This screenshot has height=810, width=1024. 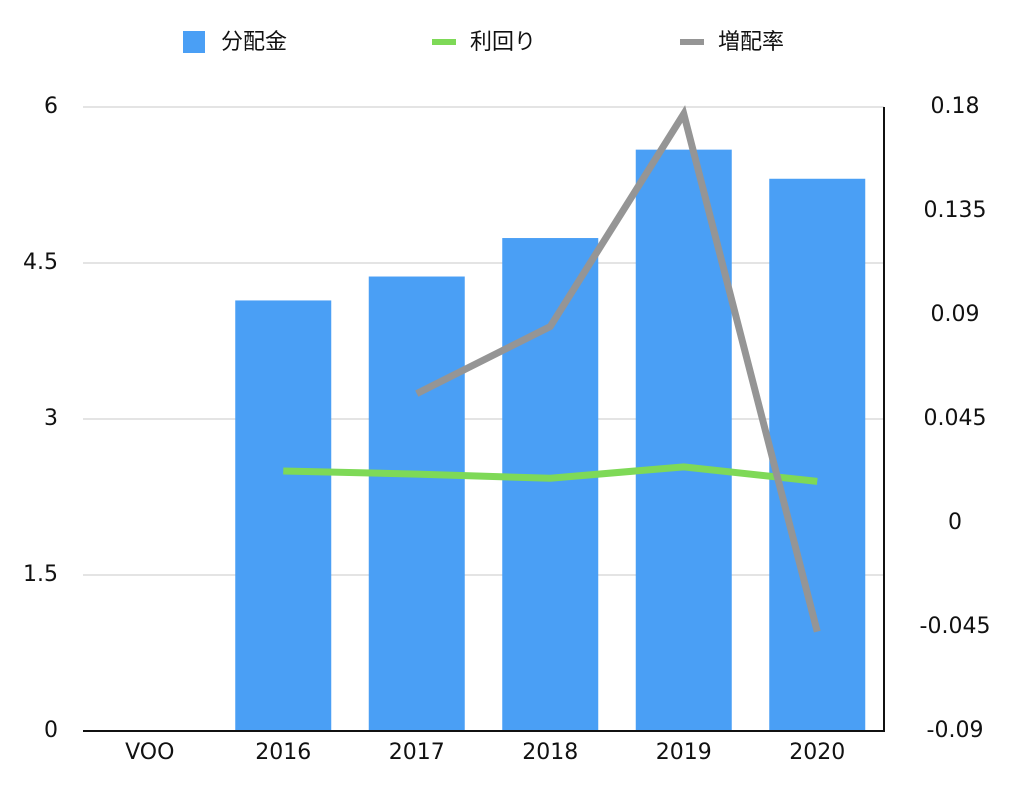 I want to click on y-tick-label: 6, so click(x=51, y=106).